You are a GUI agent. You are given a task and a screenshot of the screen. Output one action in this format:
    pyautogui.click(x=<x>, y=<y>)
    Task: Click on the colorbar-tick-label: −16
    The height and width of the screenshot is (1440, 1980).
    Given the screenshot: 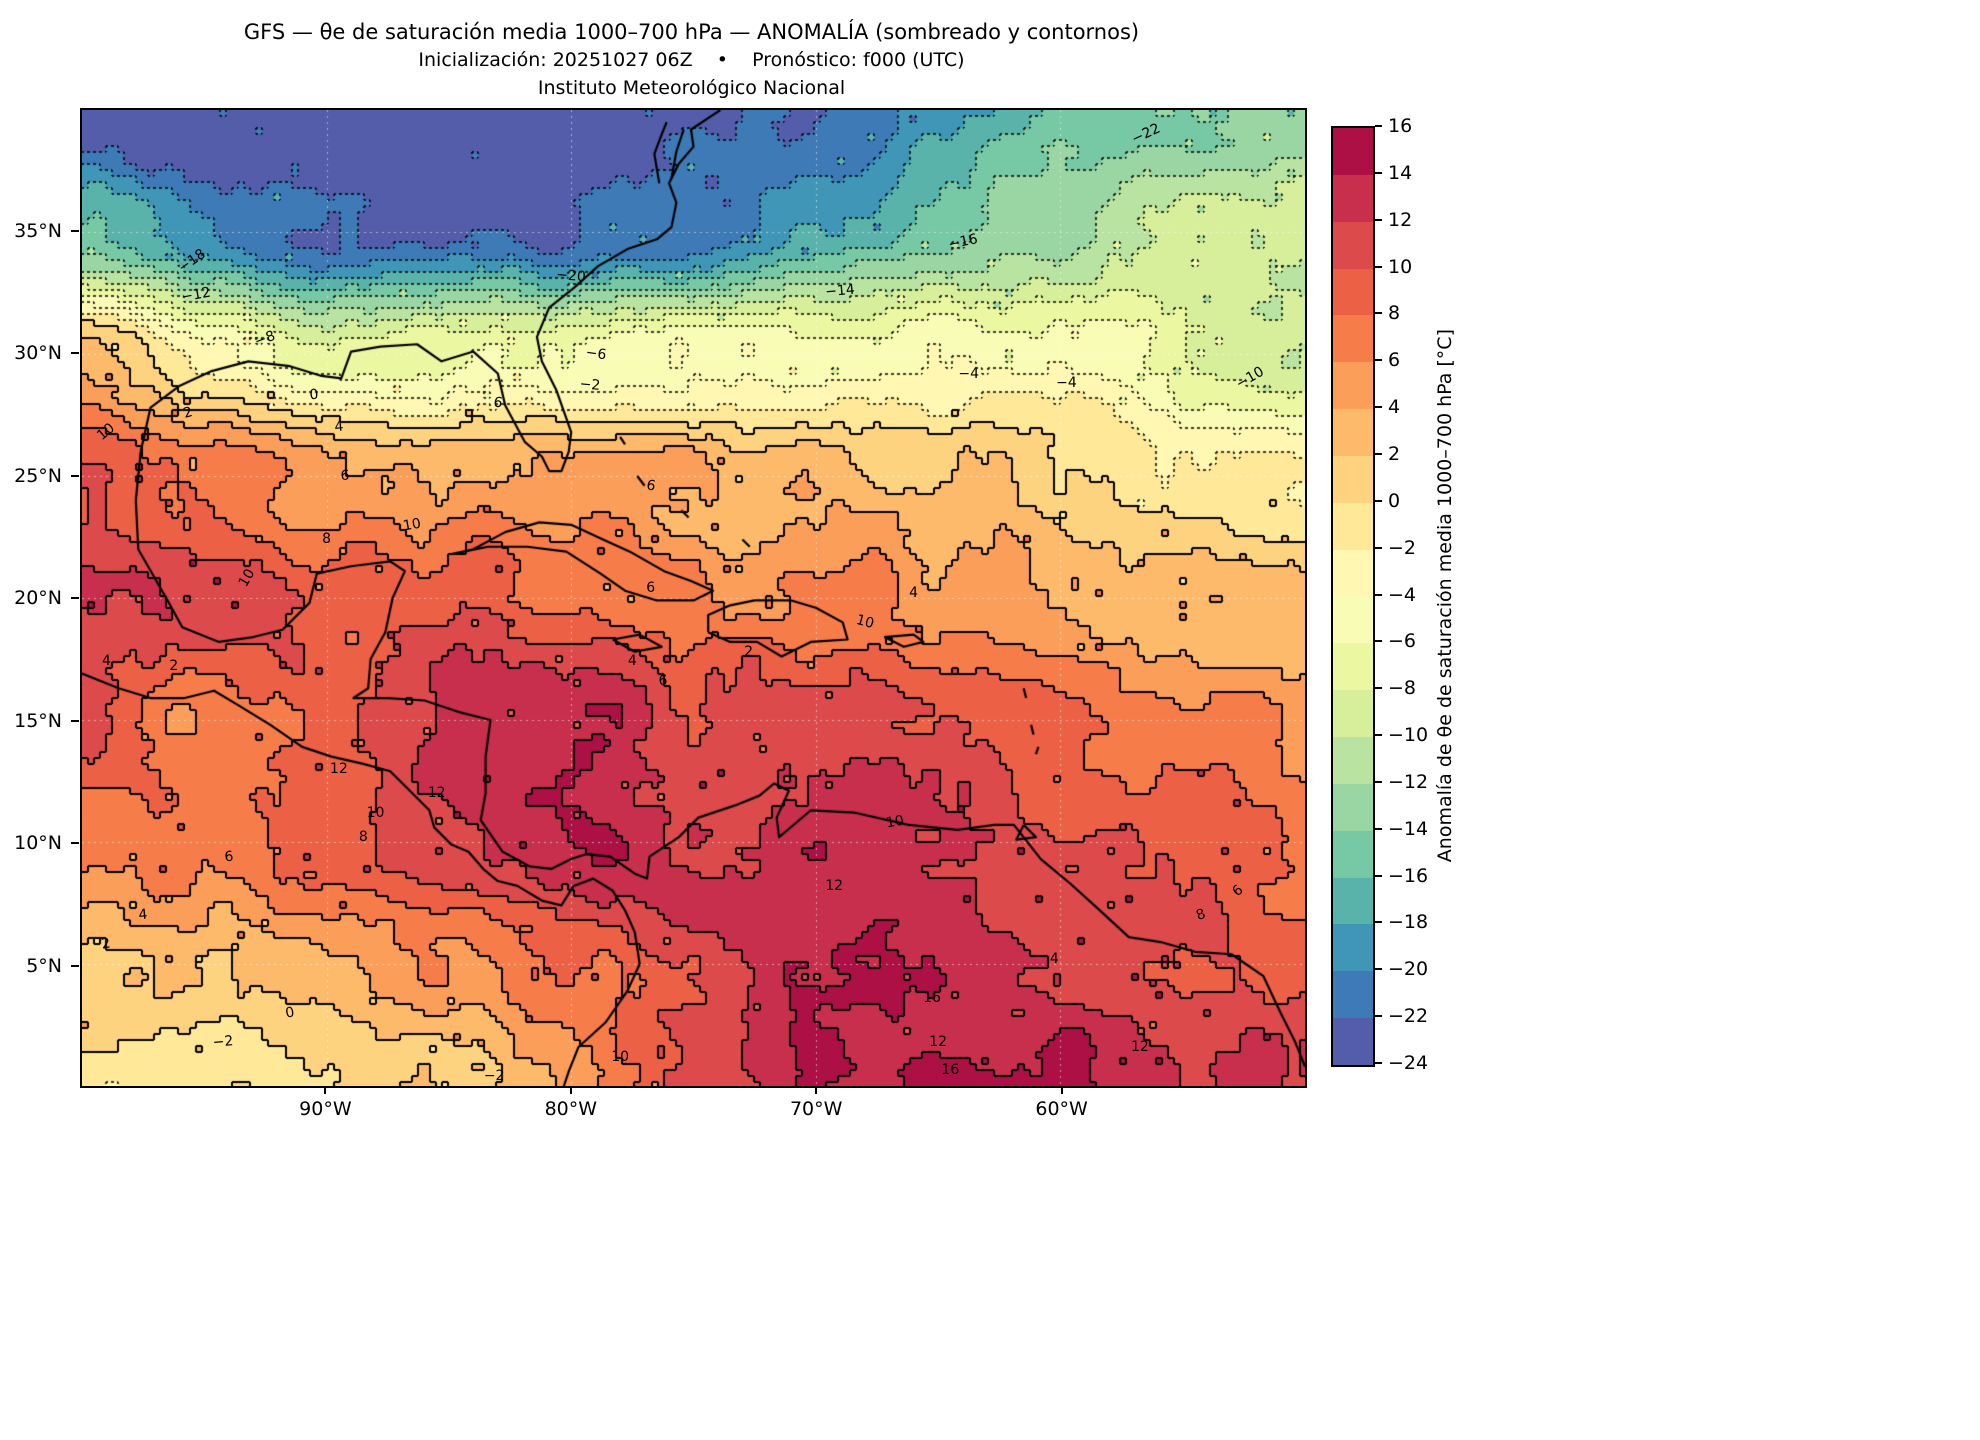 What is the action you would take?
    pyautogui.click(x=1408, y=875)
    